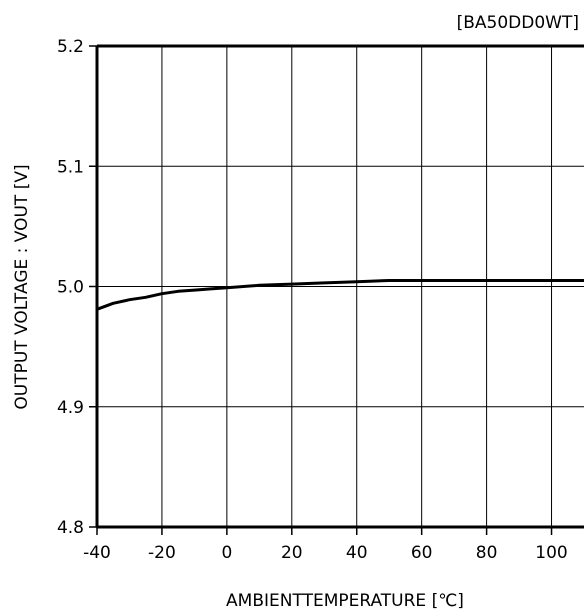  What do you see at coordinates (487, 553) in the screenshot?
I see `x-tick-label-6: 80` at bounding box center [487, 553].